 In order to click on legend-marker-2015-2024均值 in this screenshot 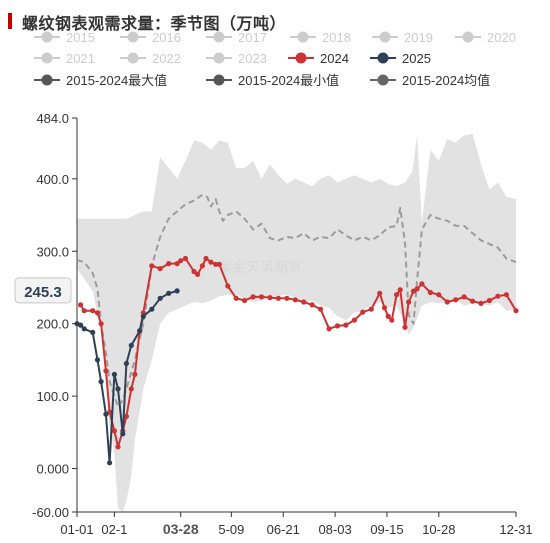, I will do `click(383, 80)`.